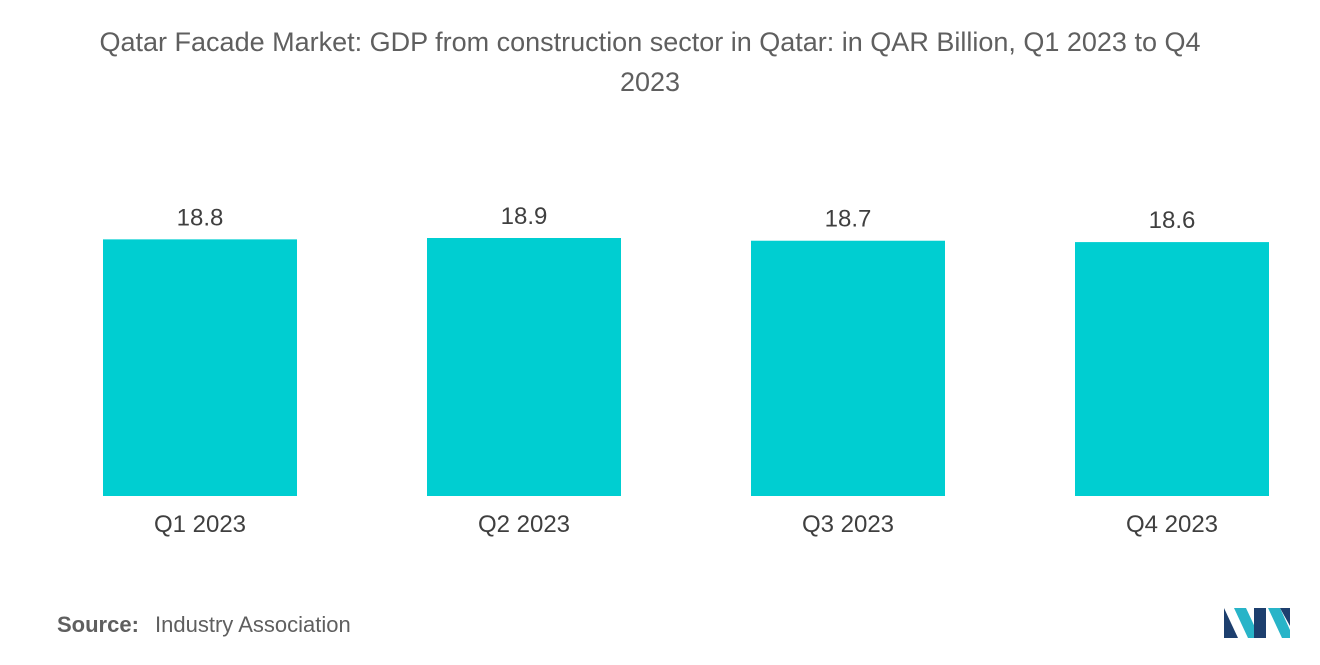  Describe the element at coordinates (848, 524) in the screenshot. I see `category-label-3: Q3 2023` at that location.